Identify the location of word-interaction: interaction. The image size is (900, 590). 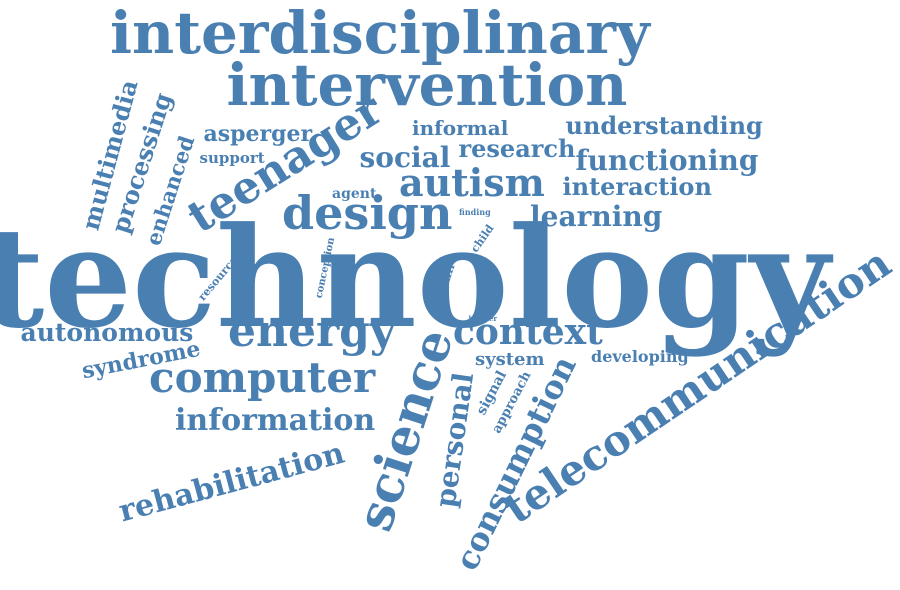
(637, 186).